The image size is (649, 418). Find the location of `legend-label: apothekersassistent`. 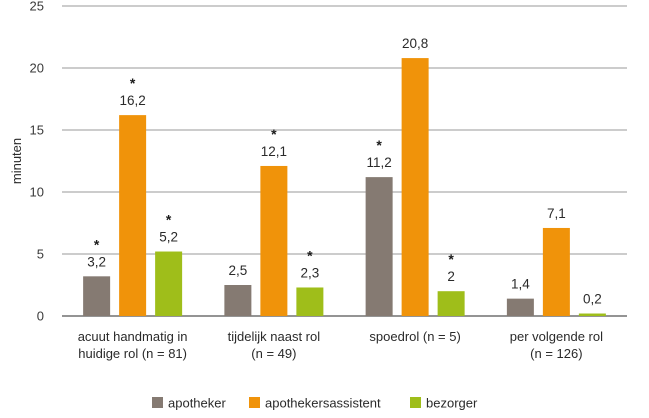

legend-label: apothekersassistent is located at coordinates (323, 403).